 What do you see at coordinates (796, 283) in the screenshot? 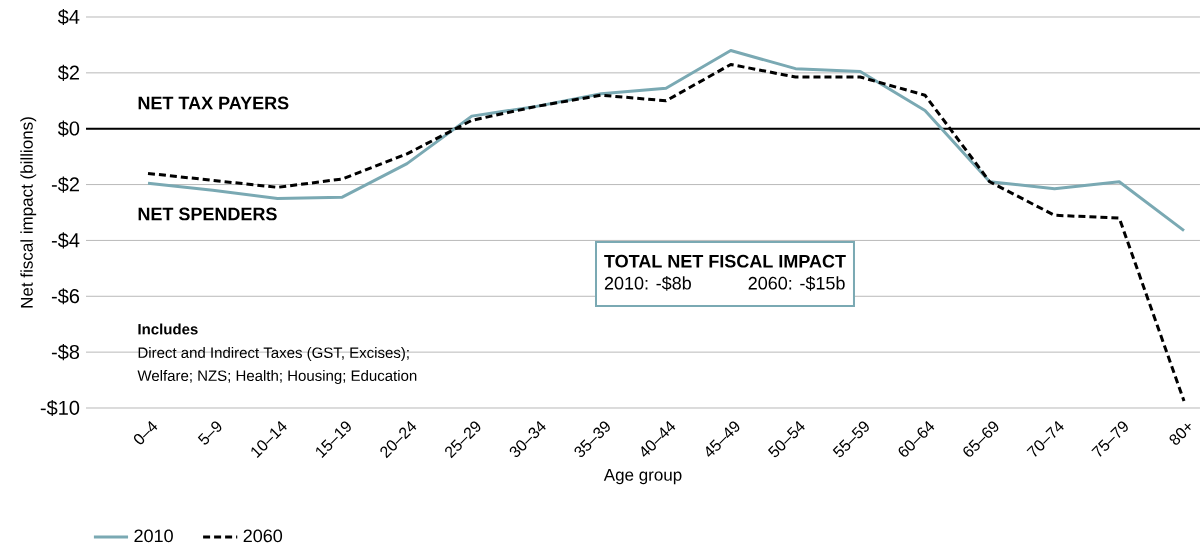
I see `annotation: 2060: -$15b` at bounding box center [796, 283].